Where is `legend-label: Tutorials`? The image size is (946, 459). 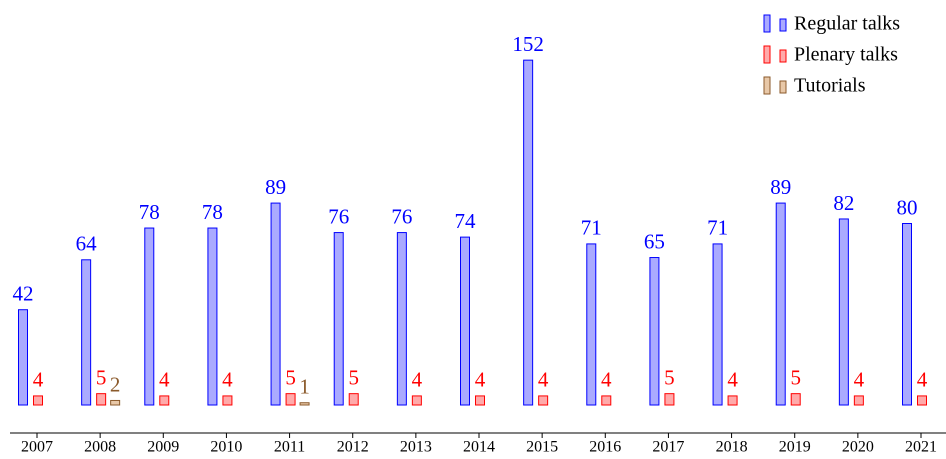
legend-label: Tutorials is located at coordinates (830, 86).